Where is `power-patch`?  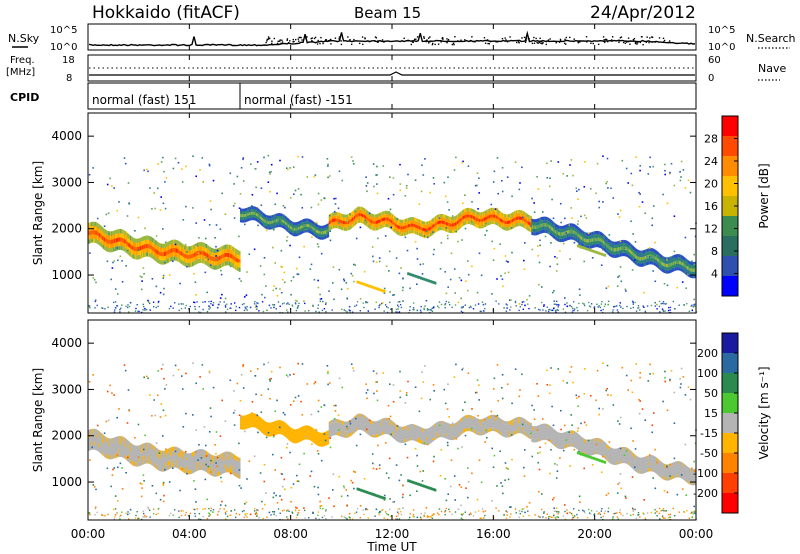 power-patch is located at coordinates (592, 251).